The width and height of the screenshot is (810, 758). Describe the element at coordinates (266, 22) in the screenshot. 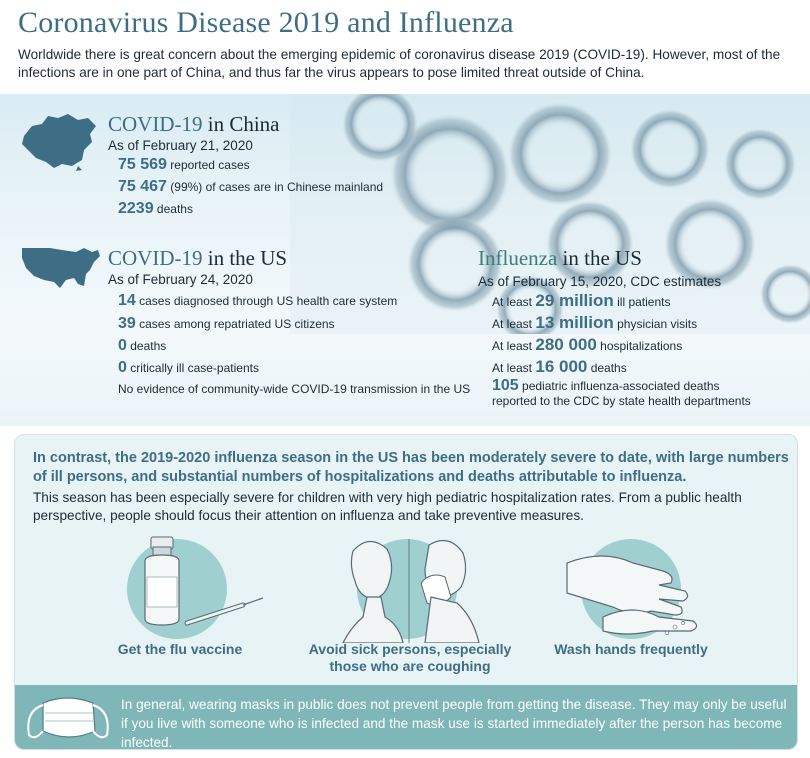

I see `page-title: Coronavirus Disease 2019 and Influenza` at that location.